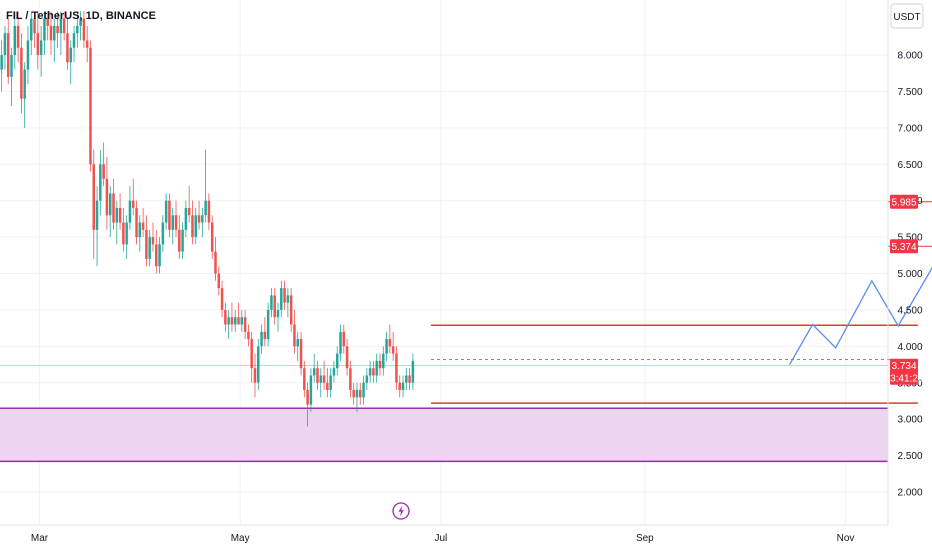 Image resolution: width=932 pixels, height=550 pixels. I want to click on y-tick-label: 2.500, so click(909, 456).